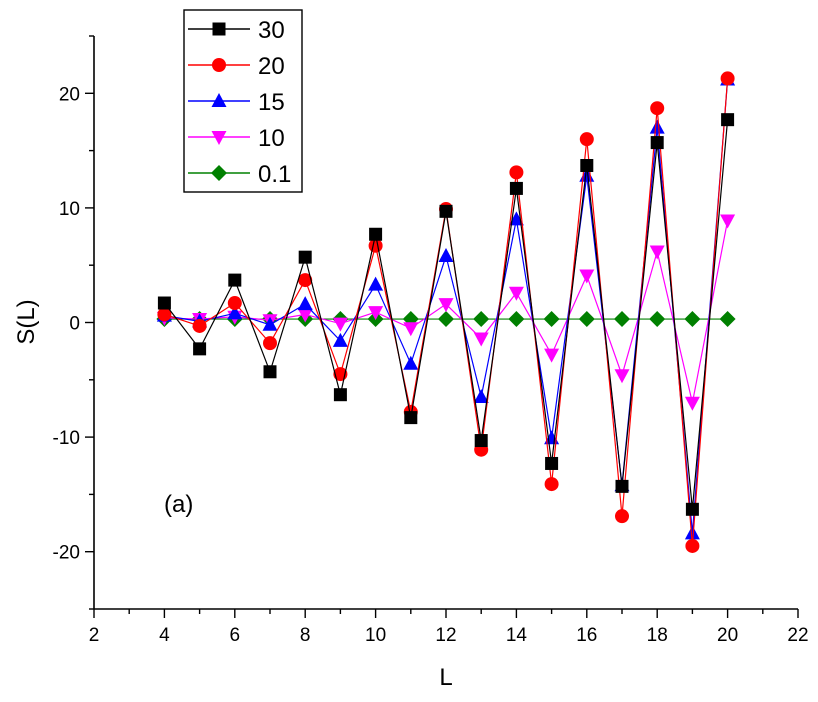 The image size is (818, 702). Describe the element at coordinates (66, 553) in the screenshot. I see `y-tick-label: -20` at that location.